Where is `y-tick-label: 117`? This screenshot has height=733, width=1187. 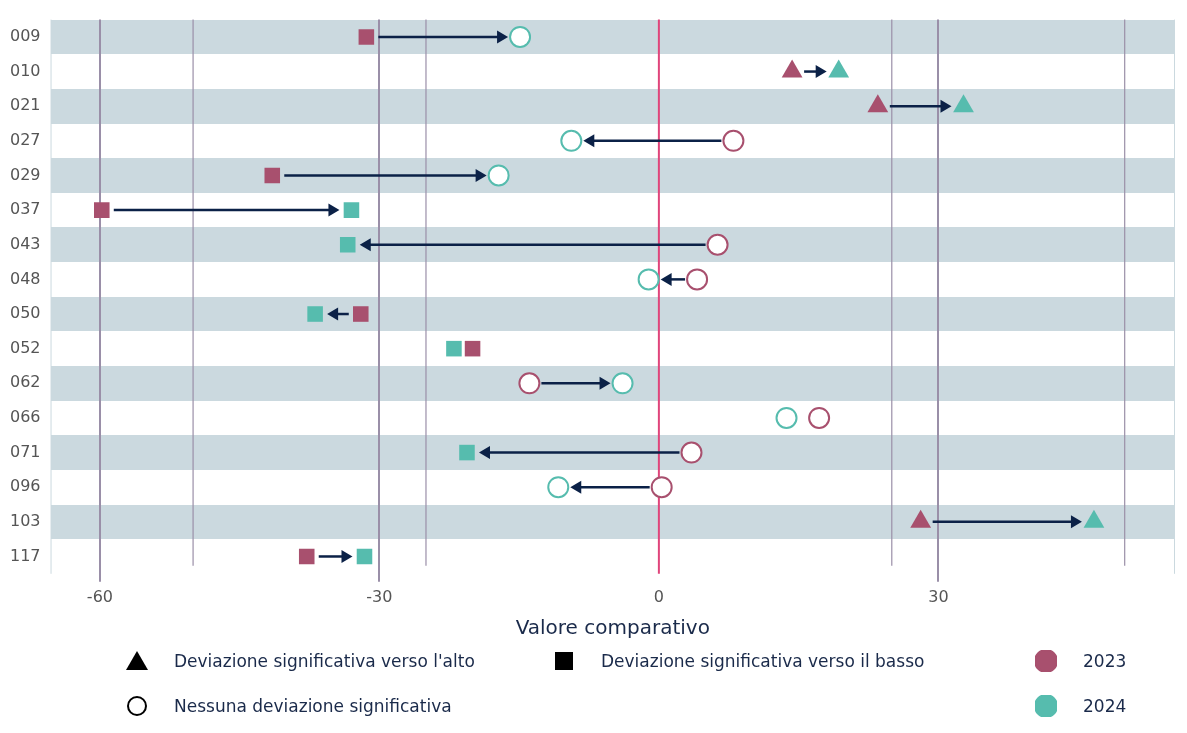 y-tick-label: 117 is located at coordinates (25, 555).